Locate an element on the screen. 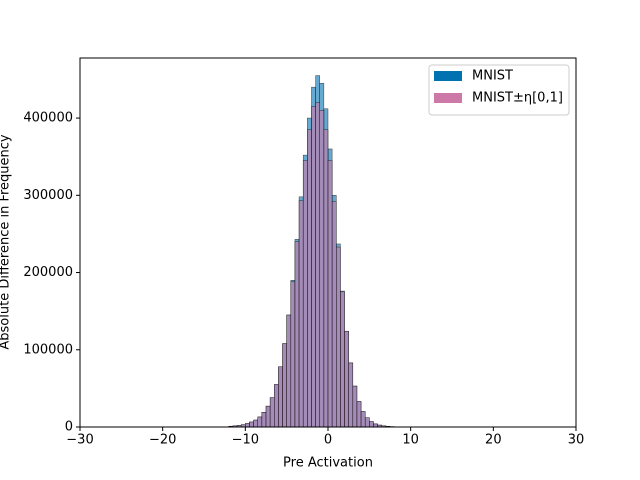 This screenshot has width=640, height=480. legend-label: MNIST is located at coordinates (492, 76).